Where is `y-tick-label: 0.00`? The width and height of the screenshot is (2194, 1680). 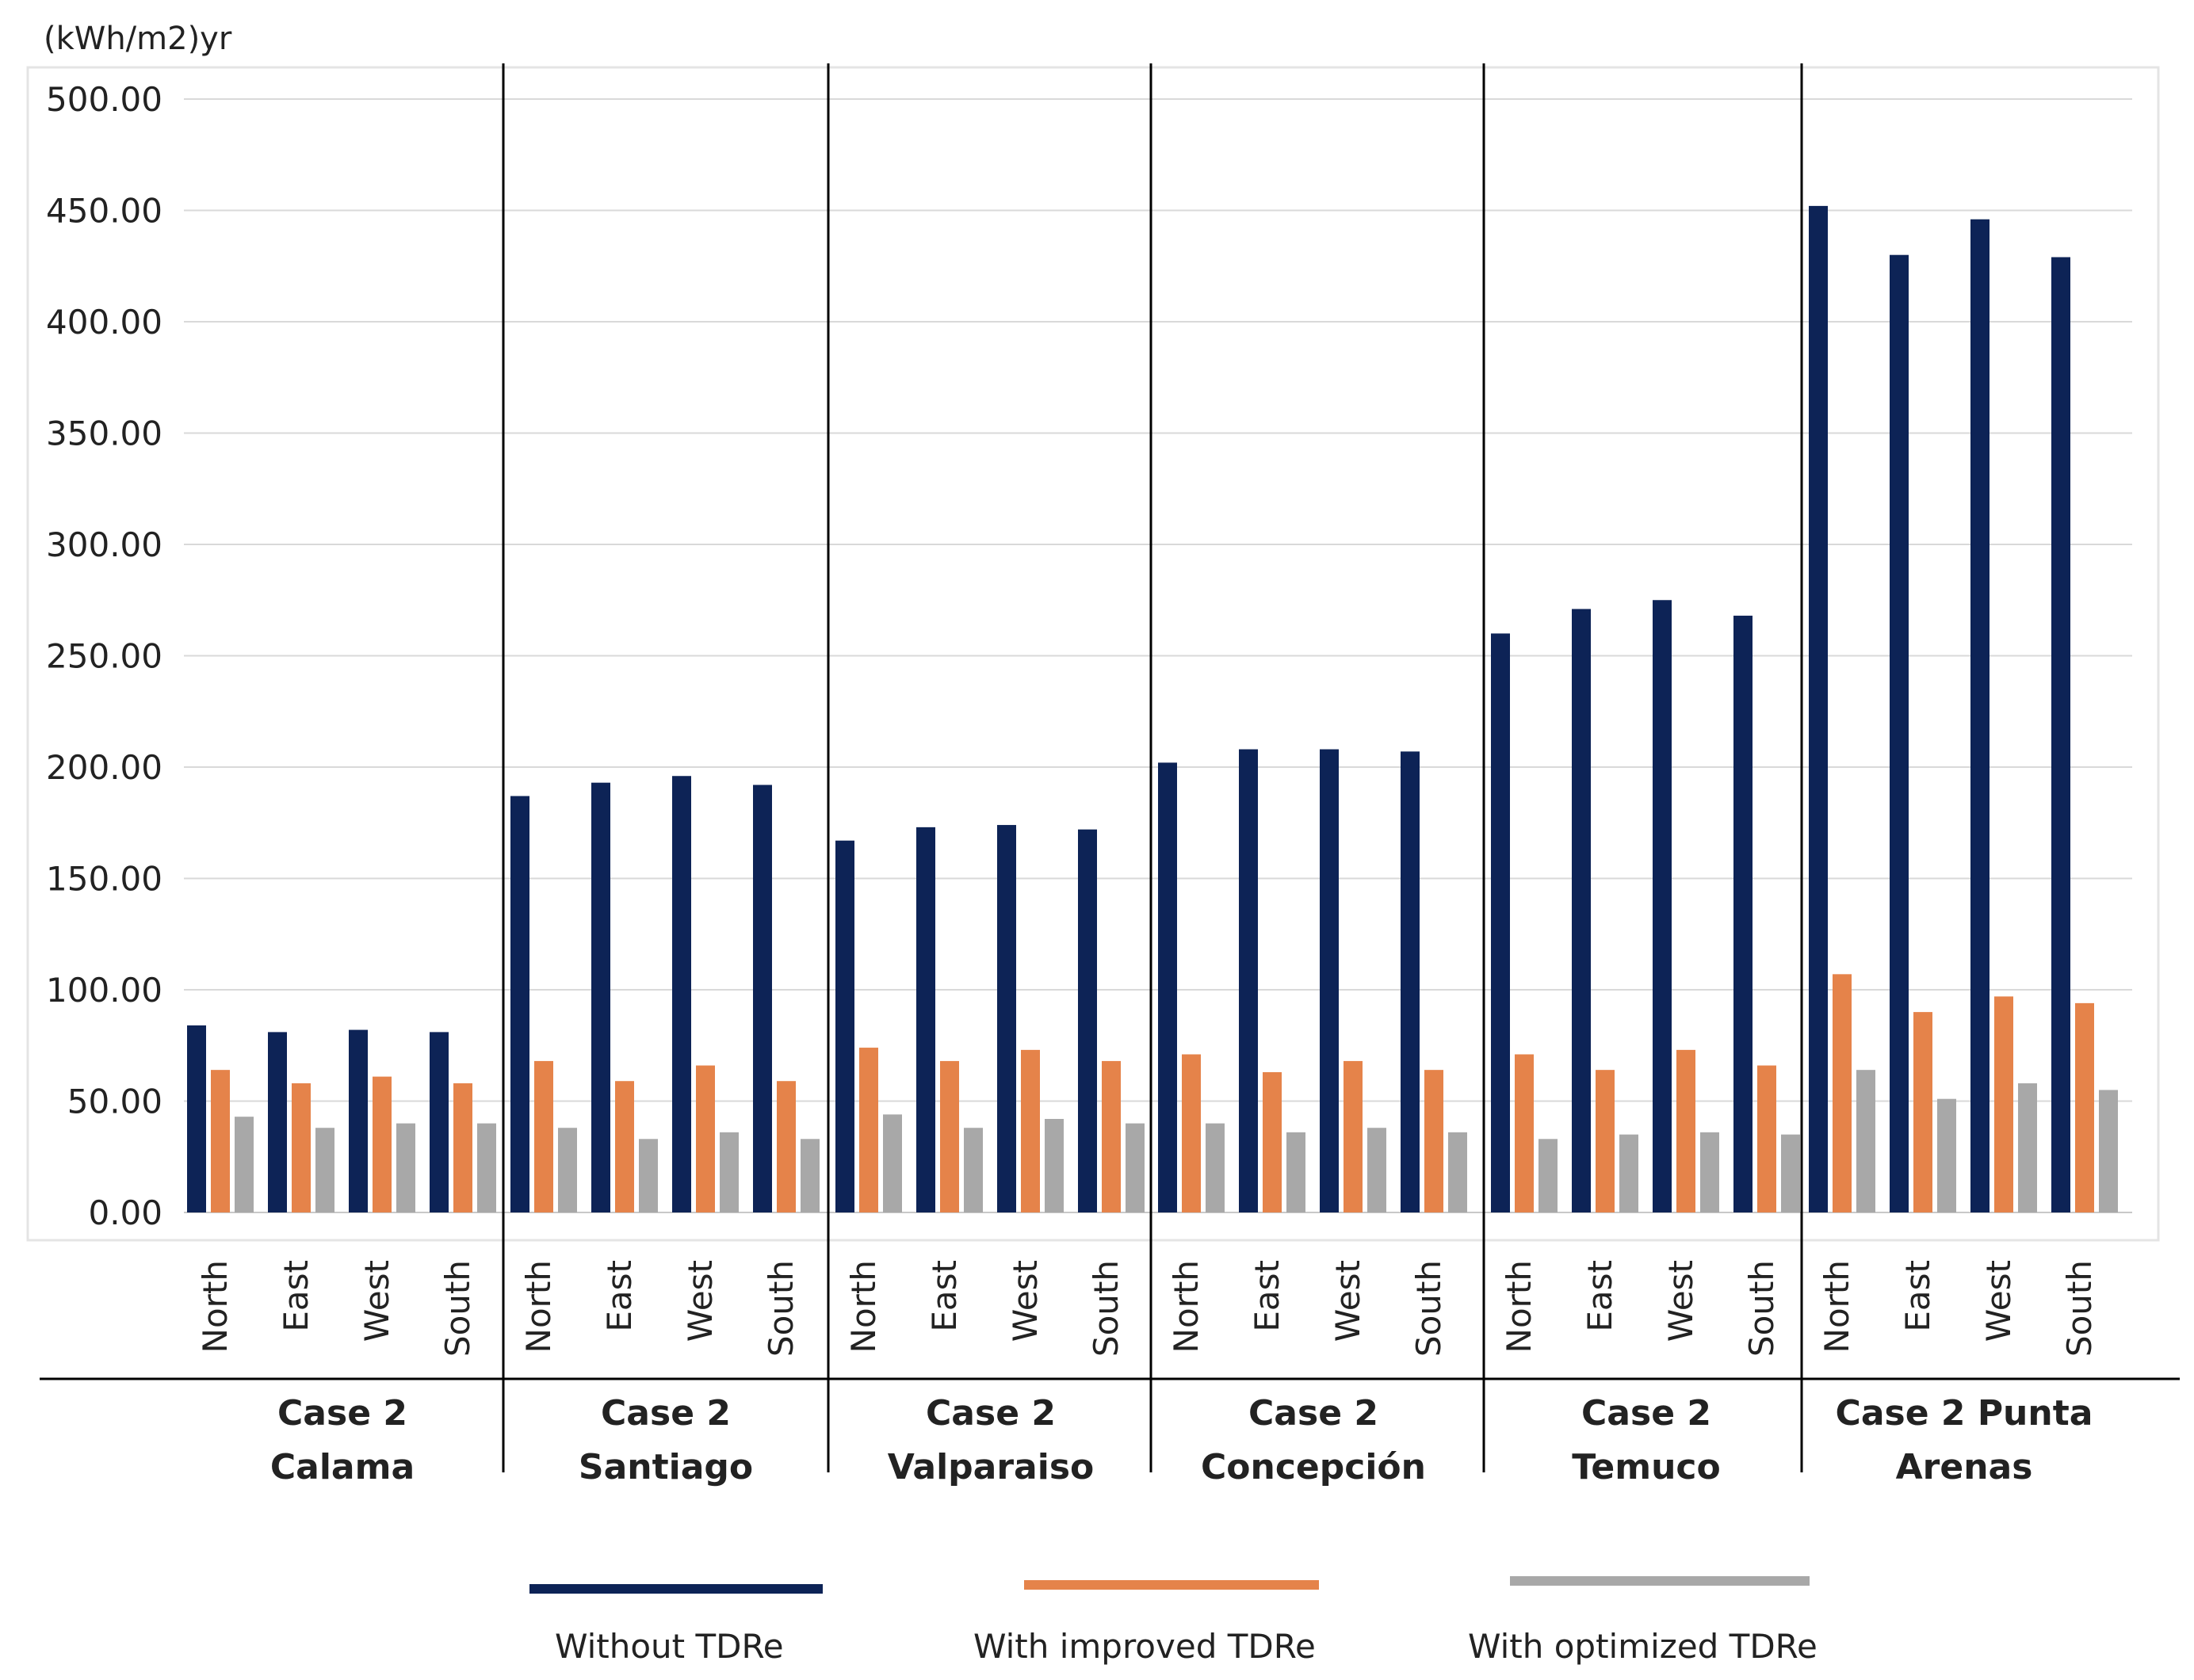 y-tick-label: 0.00 is located at coordinates (125, 1212).